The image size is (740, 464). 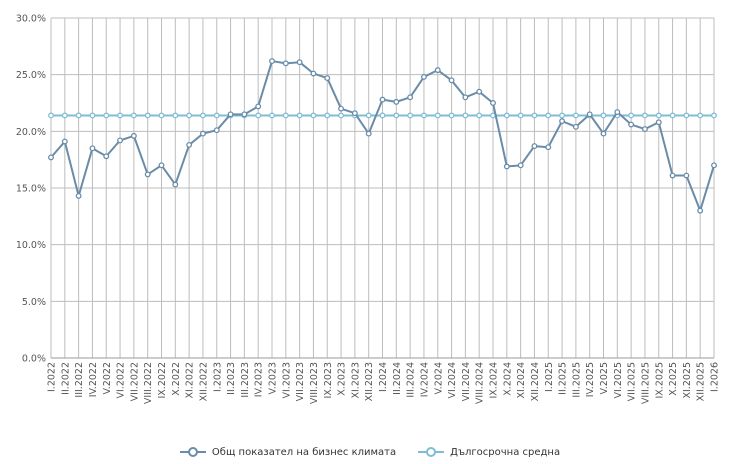 I want to click on series-long-term-average, so click(x=382, y=115).